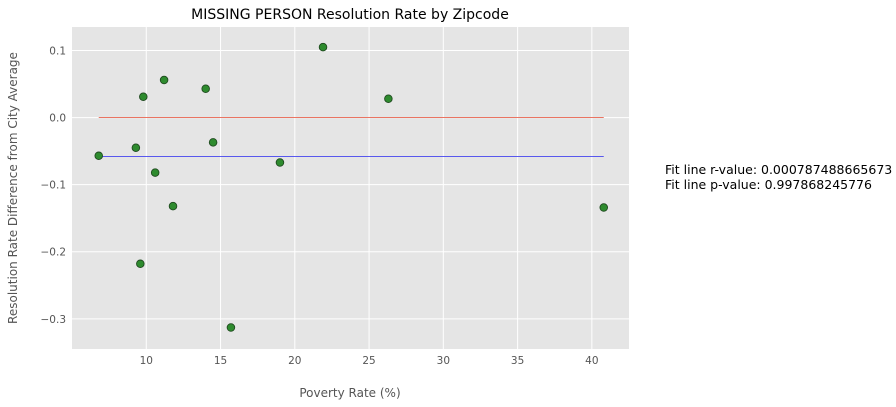 The width and height of the screenshot is (896, 407). I want to click on x-tick-labels: 10 15 20 25 30 35 40, so click(369, 361).